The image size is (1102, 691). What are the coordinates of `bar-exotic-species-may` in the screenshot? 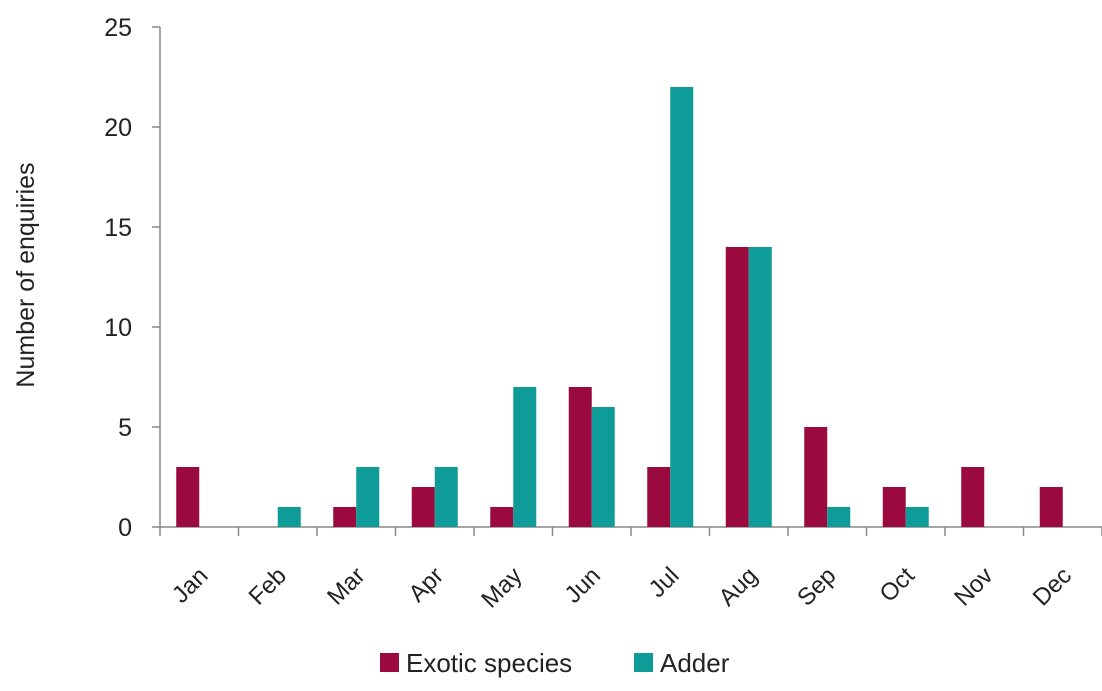 It's located at (502, 517).